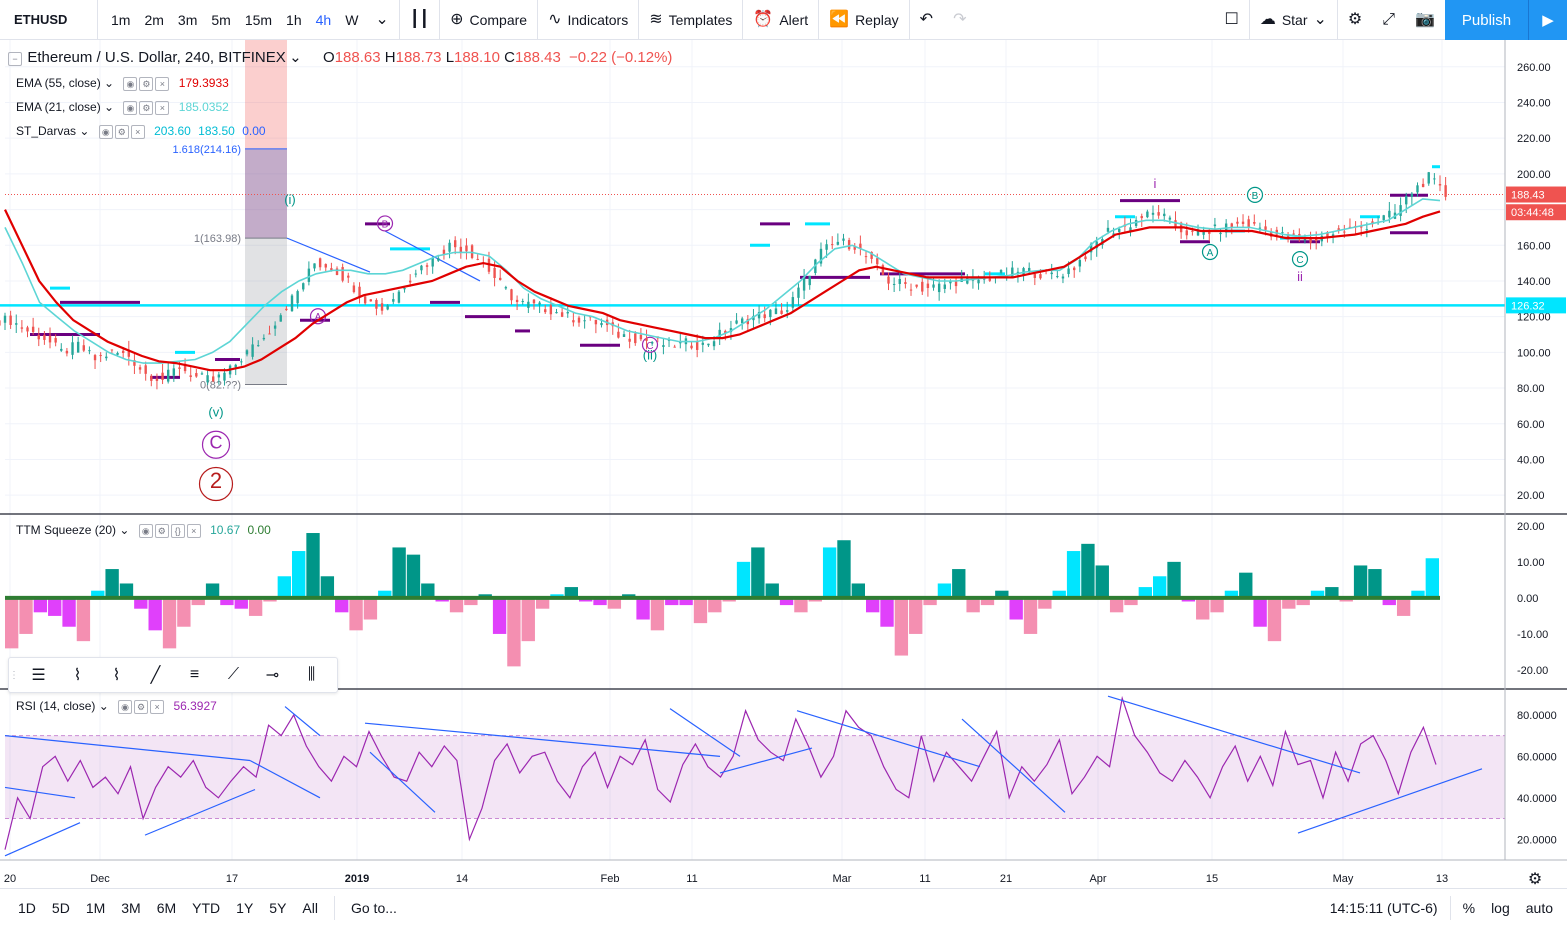  I want to click on trend-line-icon: ╱, so click(155, 675).